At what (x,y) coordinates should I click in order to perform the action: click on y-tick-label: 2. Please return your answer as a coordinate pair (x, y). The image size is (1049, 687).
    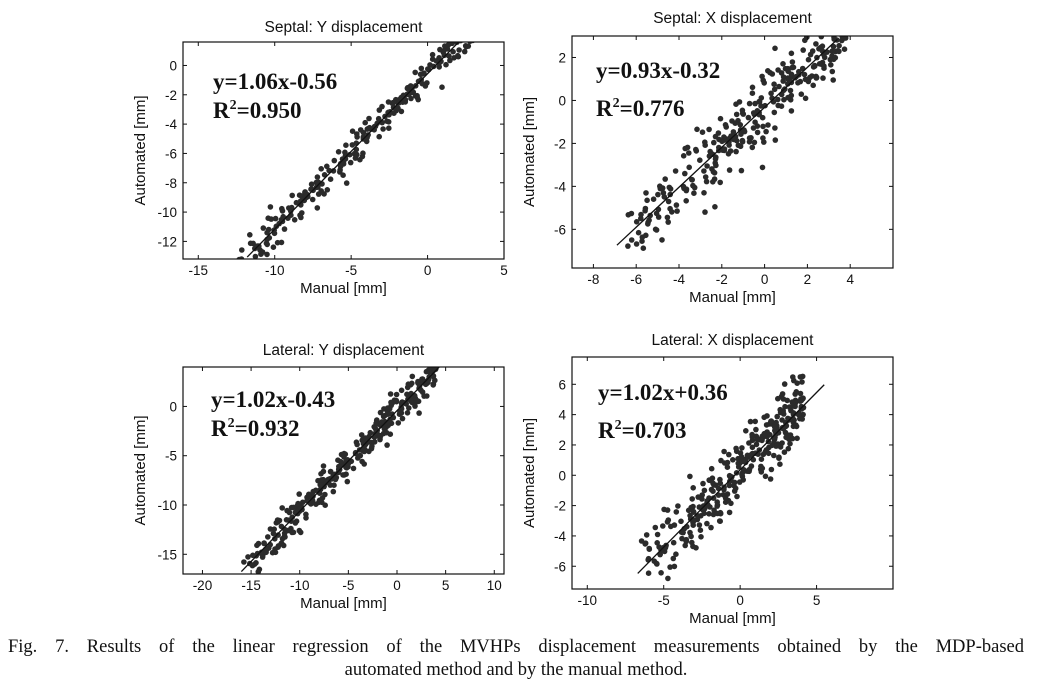
    Looking at the image, I should click on (562, 445).